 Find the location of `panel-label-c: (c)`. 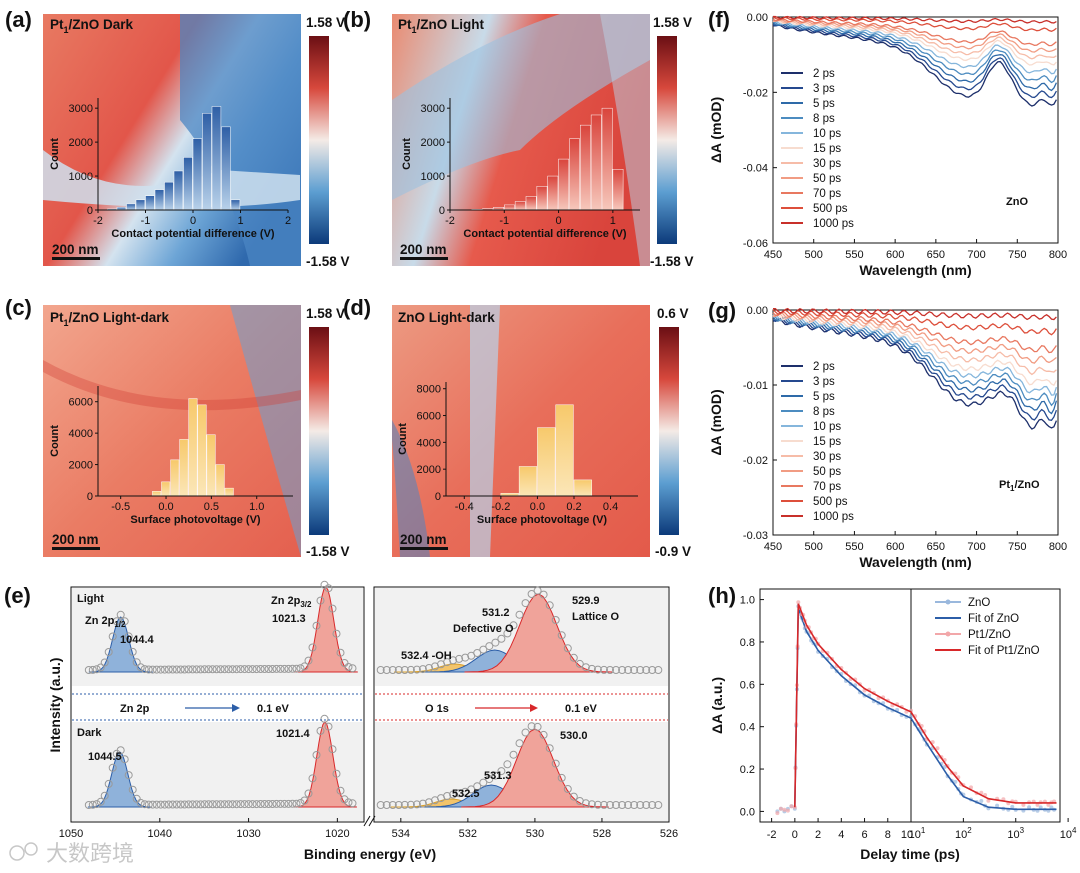

panel-label-c: (c) is located at coordinates (18, 307).